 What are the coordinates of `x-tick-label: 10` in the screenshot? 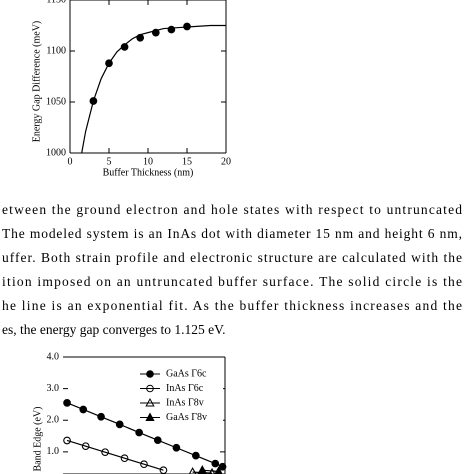 It's located at (148, 161).